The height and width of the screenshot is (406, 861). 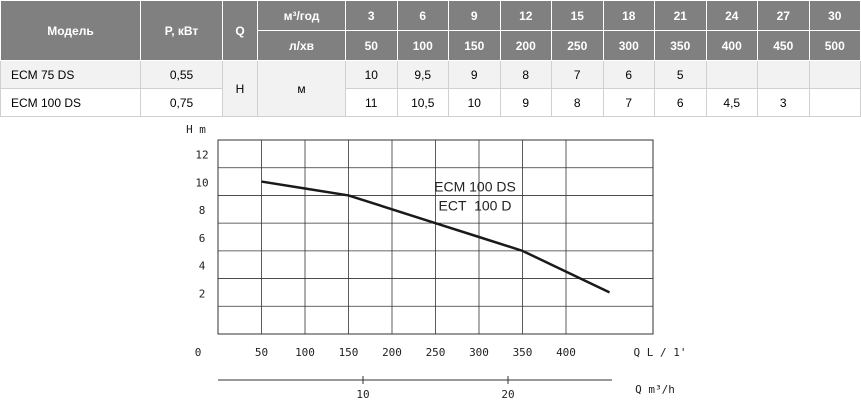 I want to click on x2-axis-label: Q m³/h, so click(x=655, y=389).